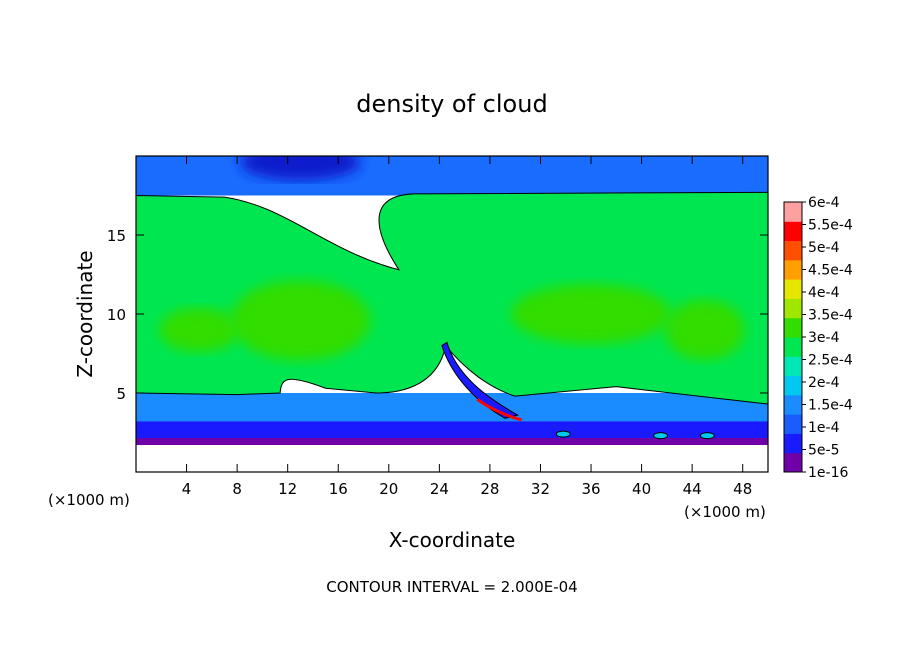 The image size is (904, 654). I want to click on colorbar-label: 2e-4, so click(824, 383).